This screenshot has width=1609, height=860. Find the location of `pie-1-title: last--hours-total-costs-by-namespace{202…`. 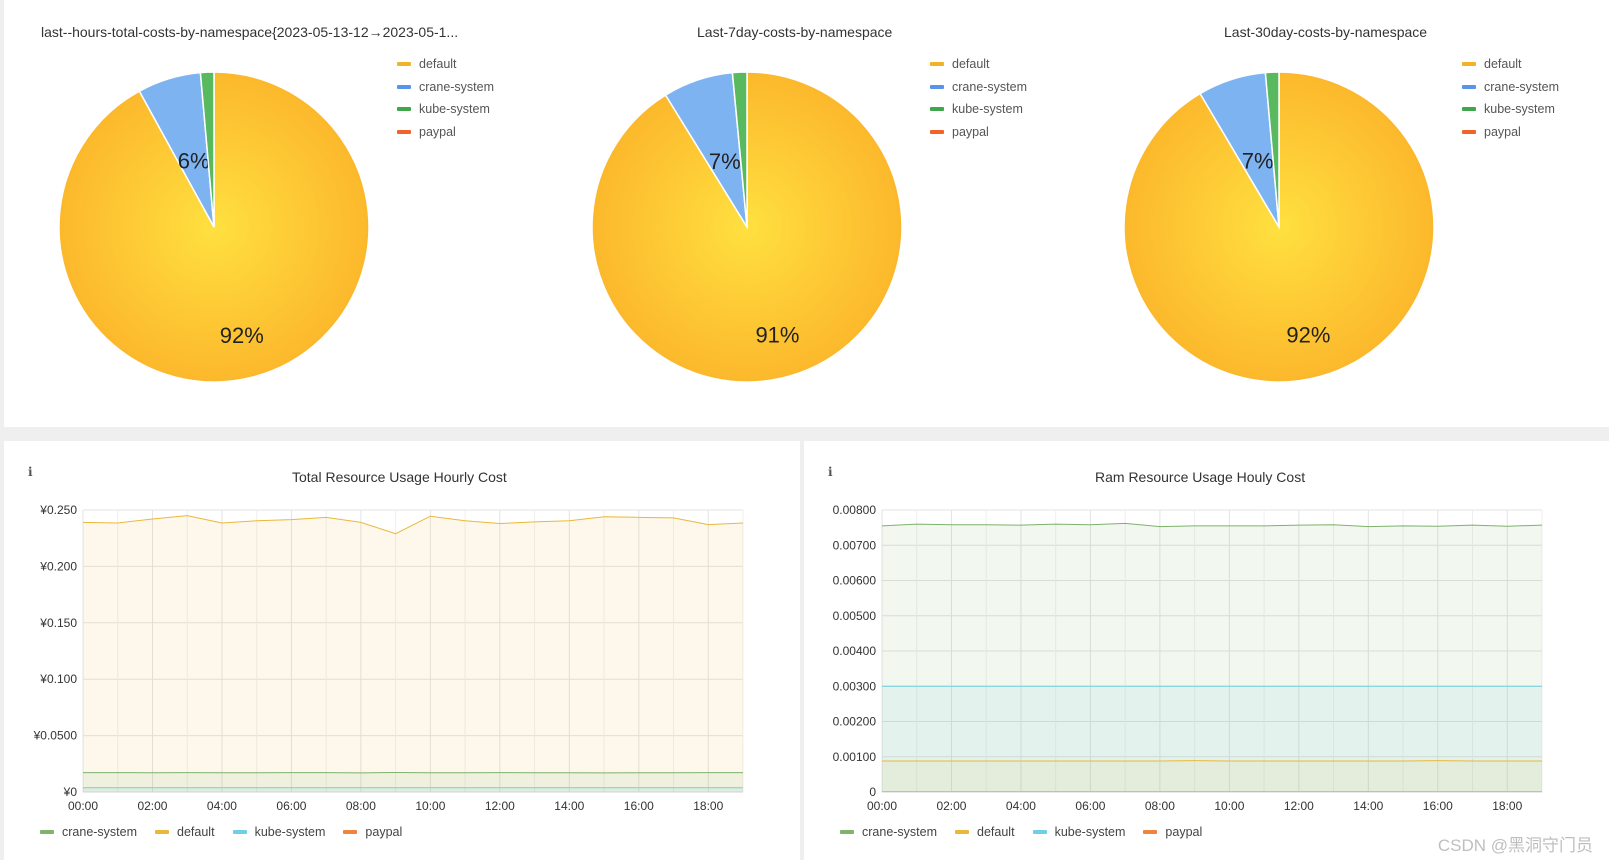

pie-1-title: last--hours-total-costs-by-namespace{202… is located at coordinates (250, 32).